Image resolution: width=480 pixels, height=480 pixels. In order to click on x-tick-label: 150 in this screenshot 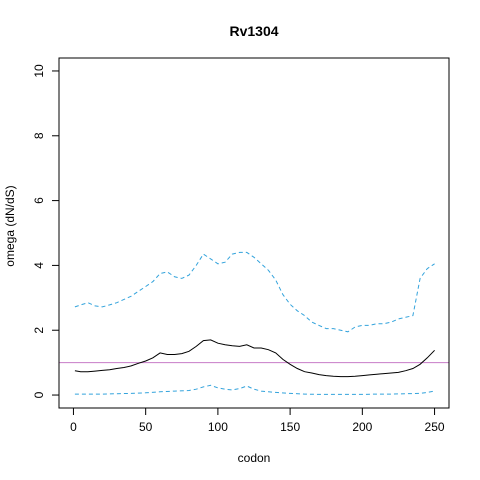, I will do `click(290, 427)`.